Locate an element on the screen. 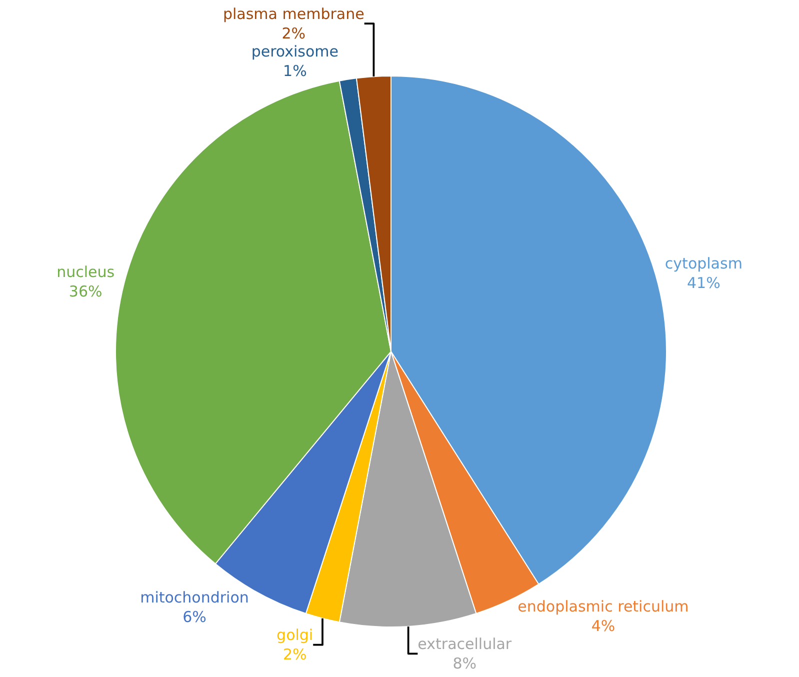  slice-label: mitochondrion is located at coordinates (194, 597).